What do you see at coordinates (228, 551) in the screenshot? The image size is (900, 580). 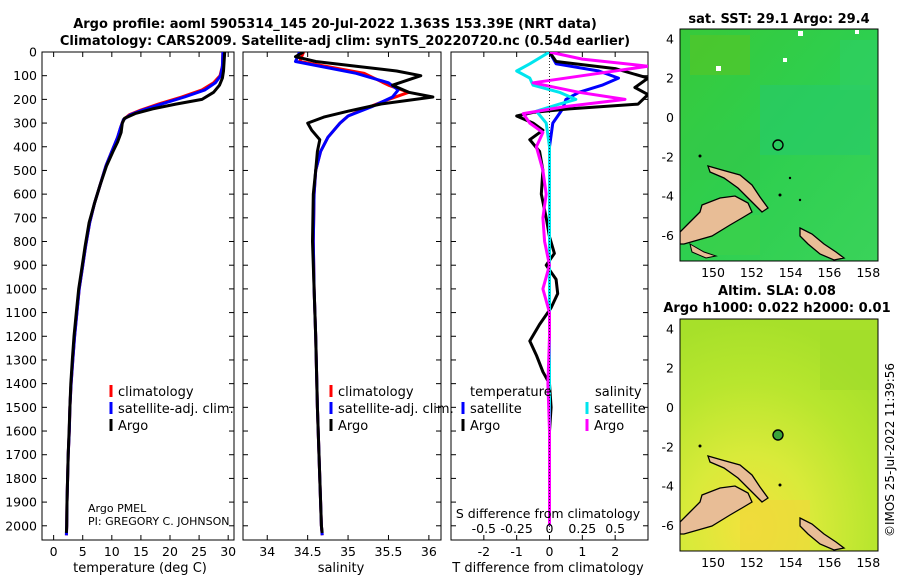 I see `x-tick-label: 30` at bounding box center [228, 551].